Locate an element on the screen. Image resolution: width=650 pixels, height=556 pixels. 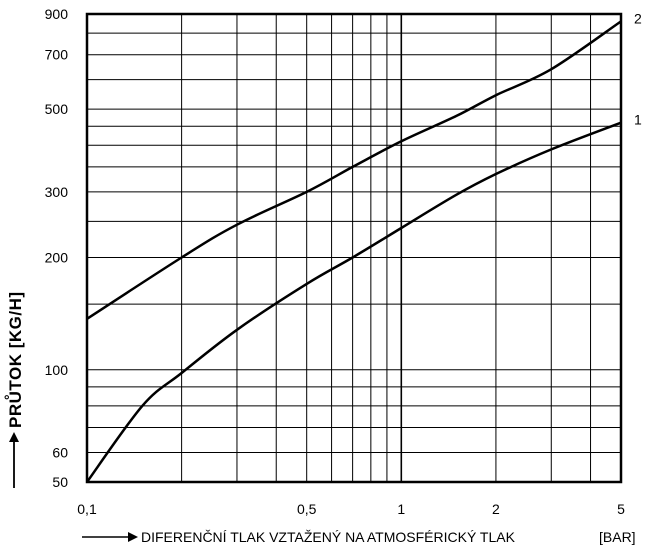
y-axis-title: PRŮTOK [KG/H] is located at coordinates (15, 359).